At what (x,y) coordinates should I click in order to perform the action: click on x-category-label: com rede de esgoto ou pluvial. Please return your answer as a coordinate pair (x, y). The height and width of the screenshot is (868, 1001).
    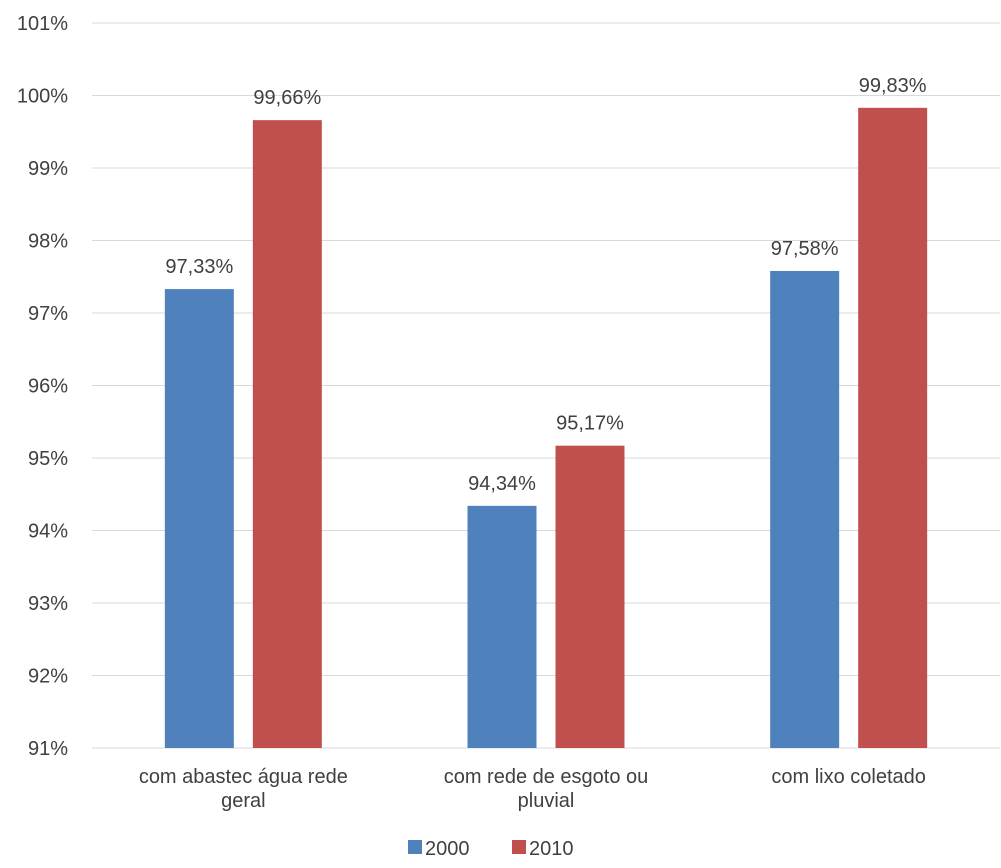
    Looking at the image, I should click on (546, 789).